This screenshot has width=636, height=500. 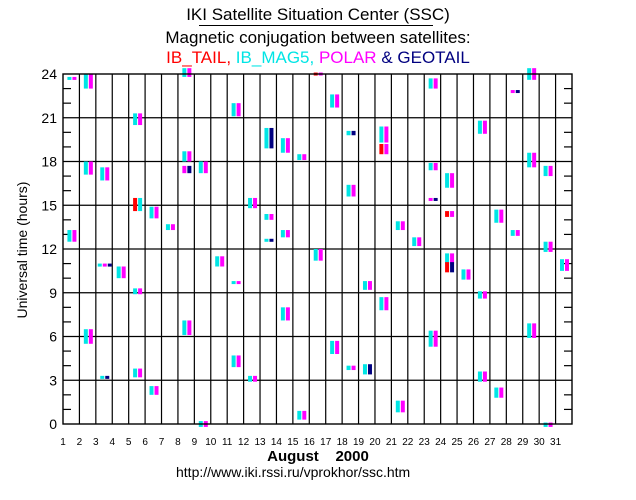 I want to click on x-tick-label: 29, so click(x=523, y=442).